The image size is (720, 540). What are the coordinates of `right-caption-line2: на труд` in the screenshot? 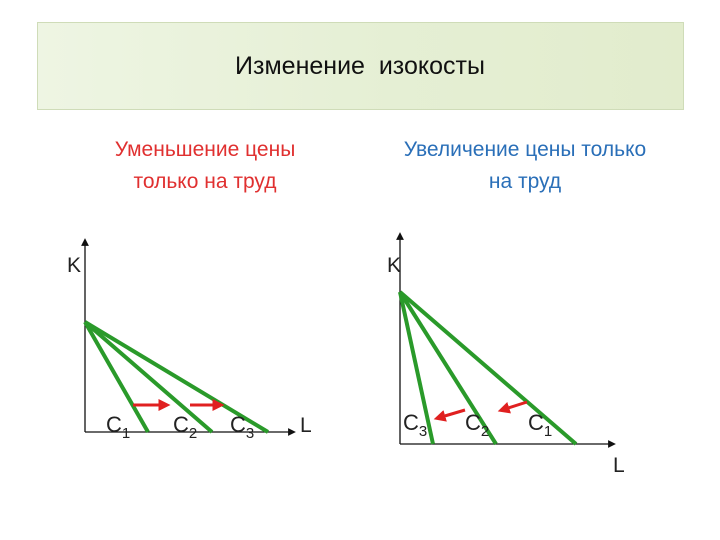 It's located at (525, 181).